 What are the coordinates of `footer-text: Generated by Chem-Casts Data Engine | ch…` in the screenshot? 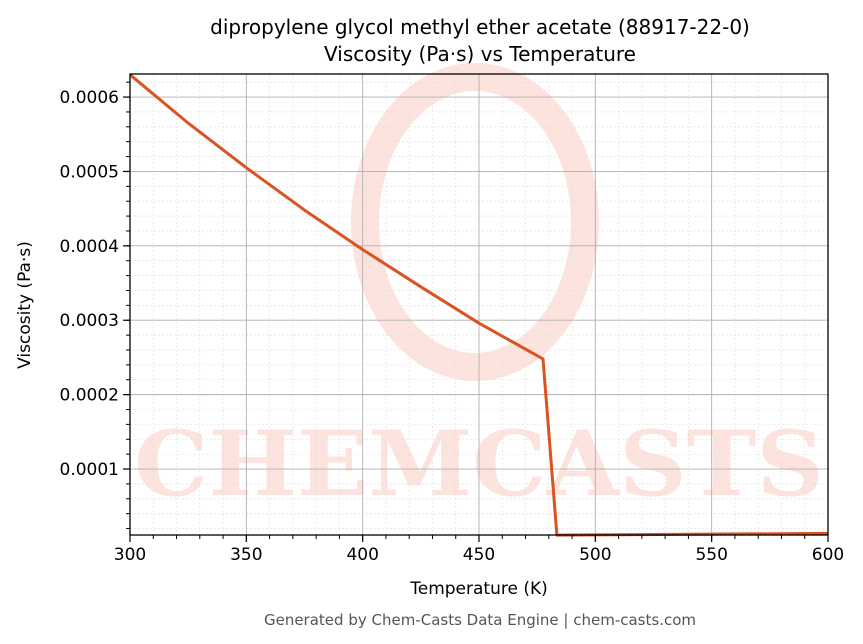 It's located at (480, 620).